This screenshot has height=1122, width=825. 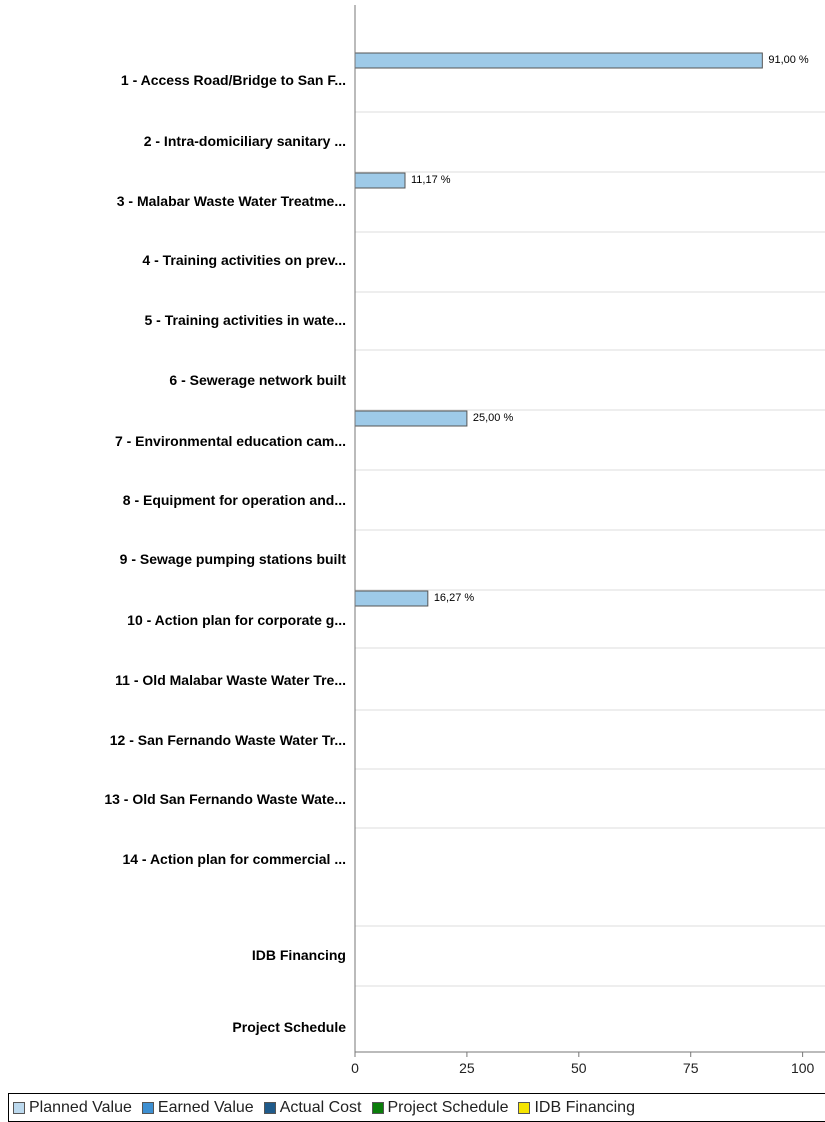 What do you see at coordinates (257, 380) in the screenshot?
I see `category-label: 6 - Sewerage network built` at bounding box center [257, 380].